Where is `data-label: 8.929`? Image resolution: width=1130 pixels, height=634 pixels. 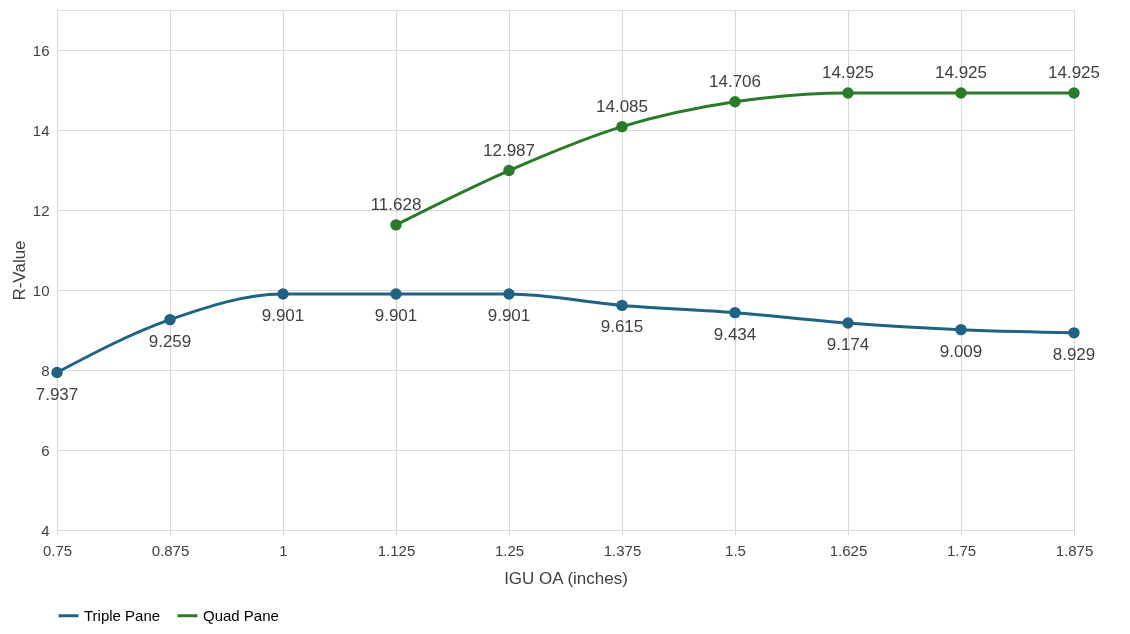
data-label: 8.929 is located at coordinates (1074, 354).